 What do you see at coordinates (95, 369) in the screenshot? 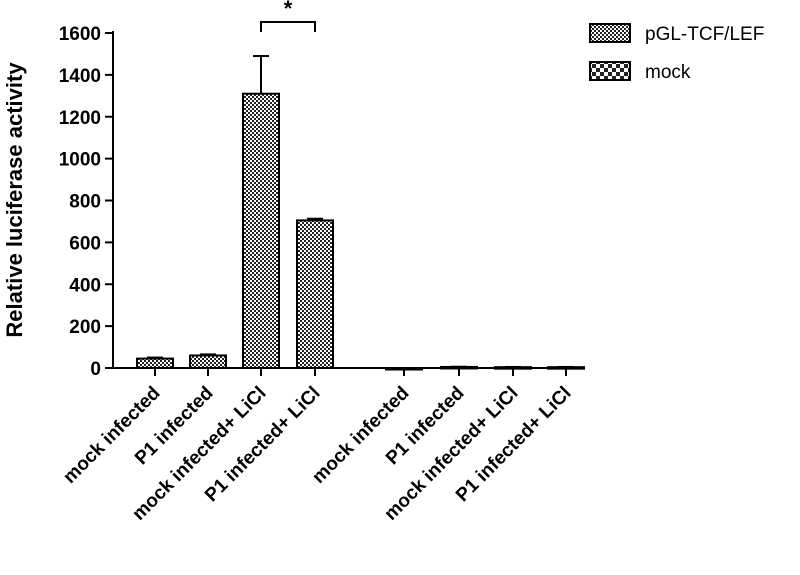
I see `y-tick-label: 0` at bounding box center [95, 369].